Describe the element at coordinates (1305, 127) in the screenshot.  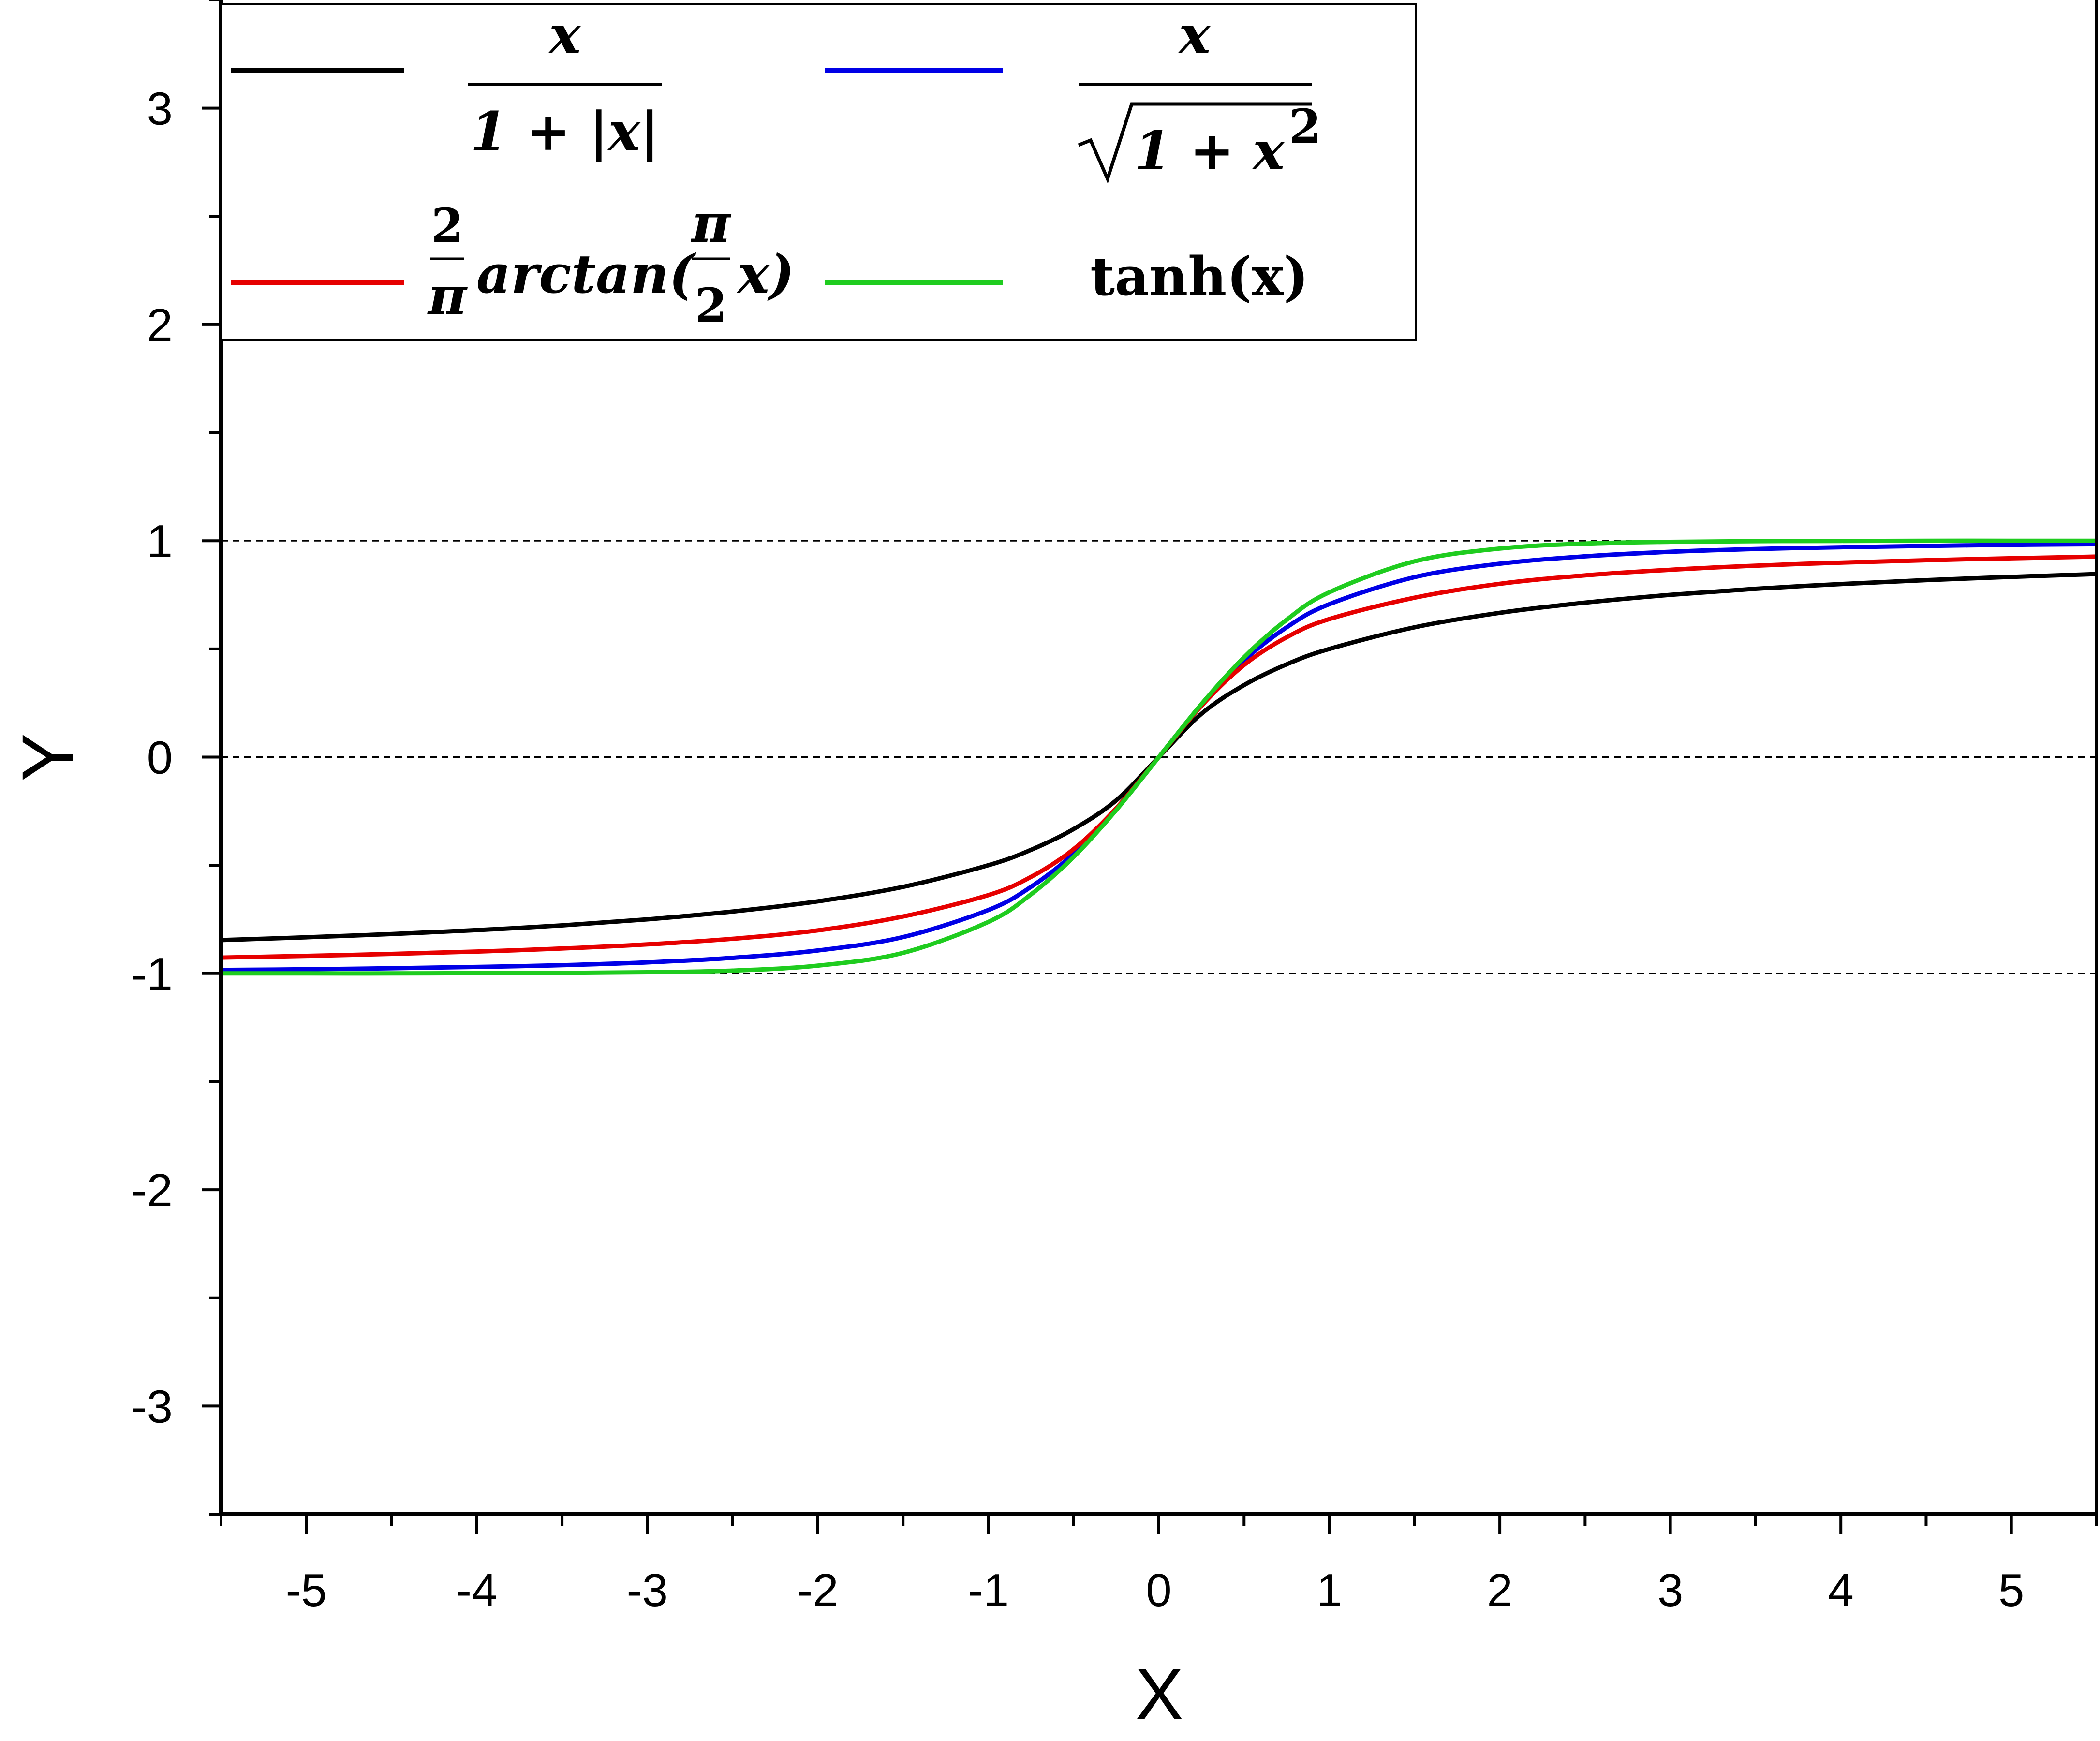
I see `legend-s2-superscript: 2` at that location.